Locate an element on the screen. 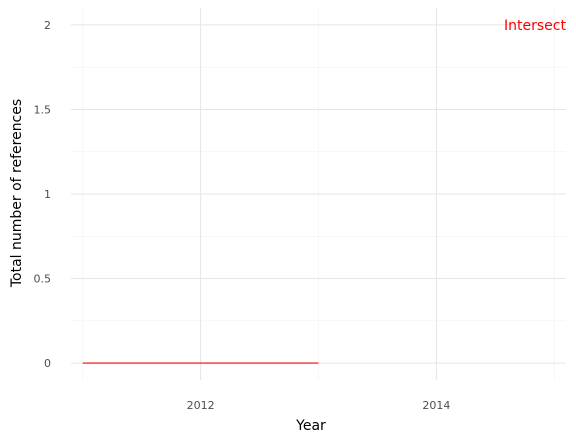 This screenshot has width=576, height=443. y-tick-label: 0 is located at coordinates (47, 363).